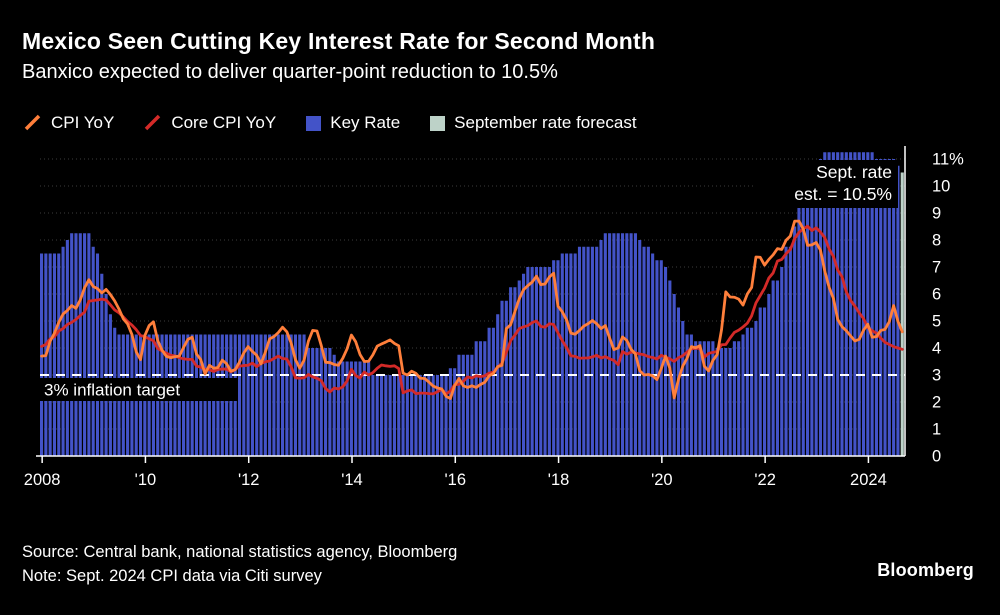 This screenshot has width=1000, height=615. What do you see at coordinates (925, 570) in the screenshot?
I see `bloomberg-logo: Bloomberg` at bounding box center [925, 570].